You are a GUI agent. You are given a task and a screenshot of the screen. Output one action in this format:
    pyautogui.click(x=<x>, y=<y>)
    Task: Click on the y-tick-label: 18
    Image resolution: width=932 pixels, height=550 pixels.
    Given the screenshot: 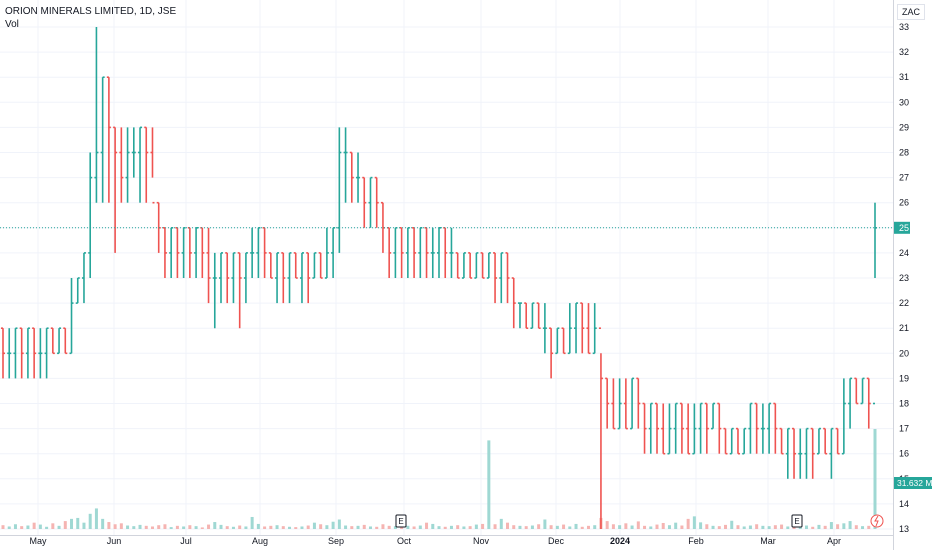 What is the action you would take?
    pyautogui.click(x=904, y=404)
    